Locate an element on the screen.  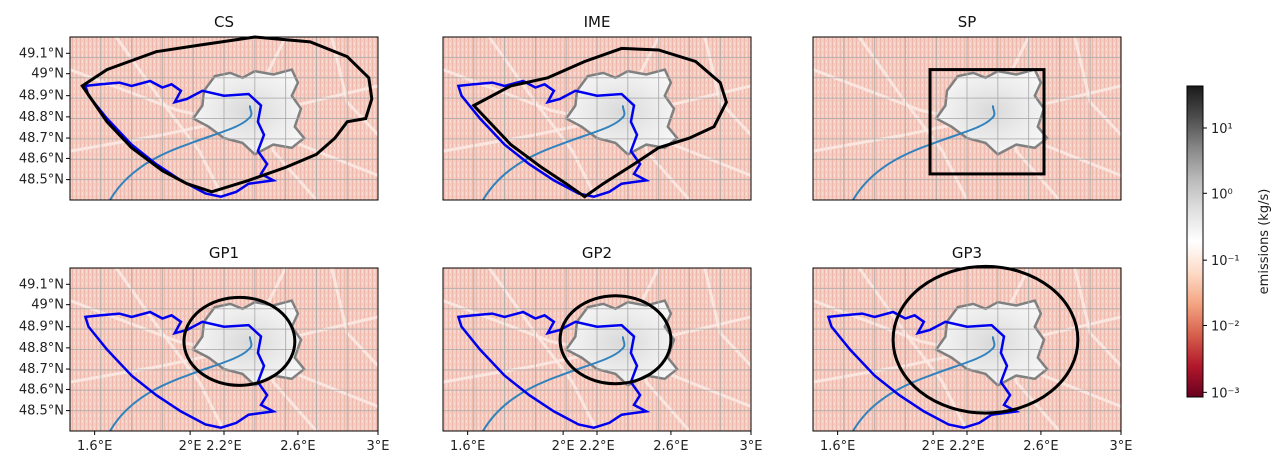
colorbar: 10¹ 10⁰ 10⁻¹ 10⁻² 10⁻³ emissions (kg/s) is located at coordinates (1229, 243).